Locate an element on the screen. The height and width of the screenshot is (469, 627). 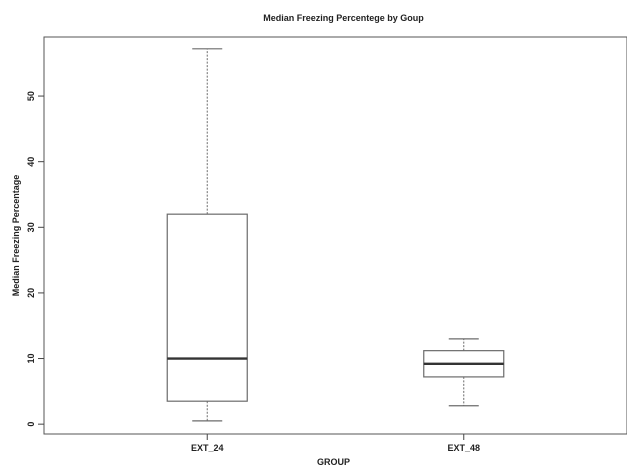
x-tick-label: EXT_48 is located at coordinates (463, 448).